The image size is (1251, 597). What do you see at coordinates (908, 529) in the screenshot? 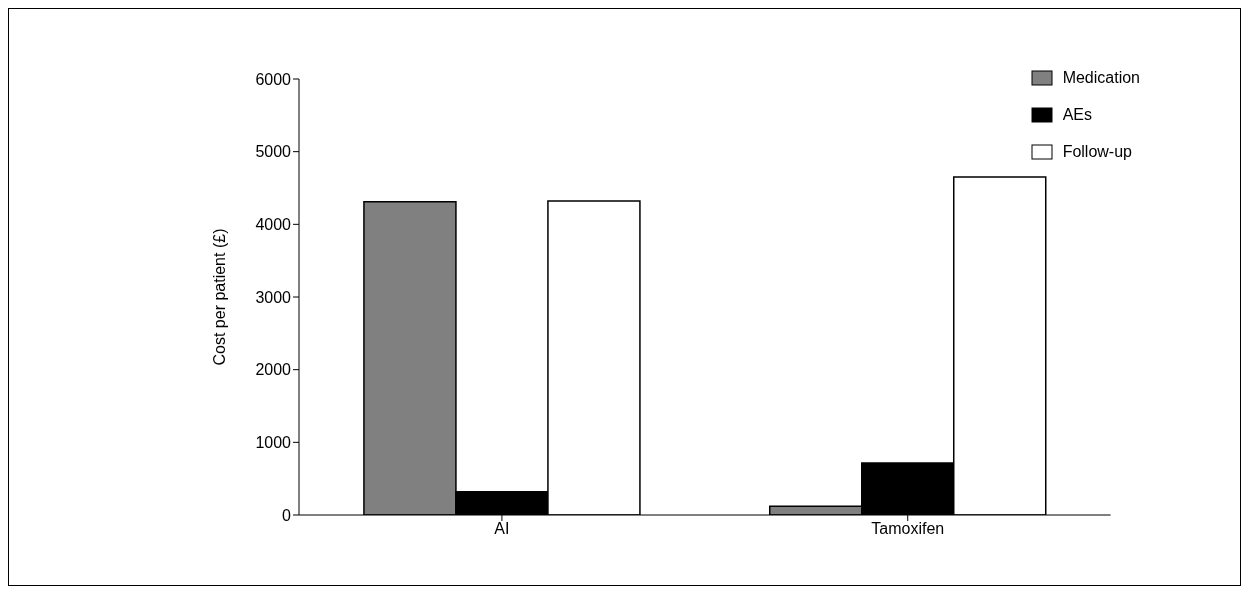
I see `x-tick-label: Tamoxifen` at bounding box center [908, 529].